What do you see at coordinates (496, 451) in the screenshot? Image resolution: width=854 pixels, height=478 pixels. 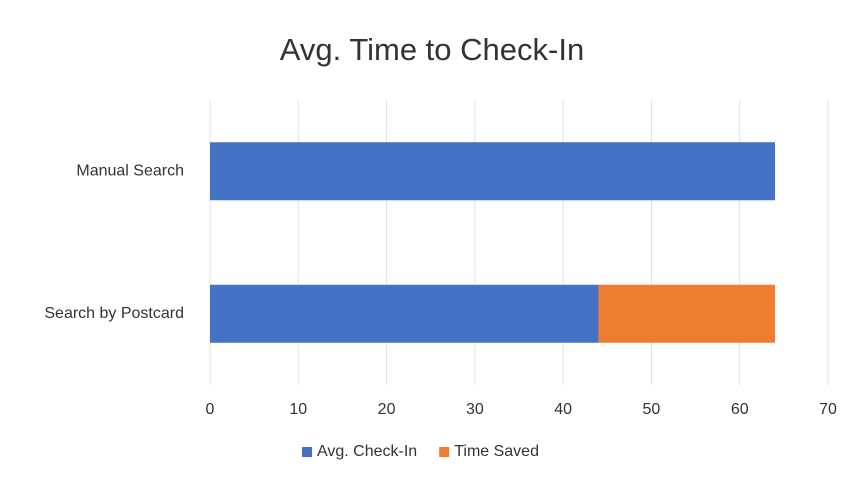 I see `legend-label: Time Saved` at bounding box center [496, 451].